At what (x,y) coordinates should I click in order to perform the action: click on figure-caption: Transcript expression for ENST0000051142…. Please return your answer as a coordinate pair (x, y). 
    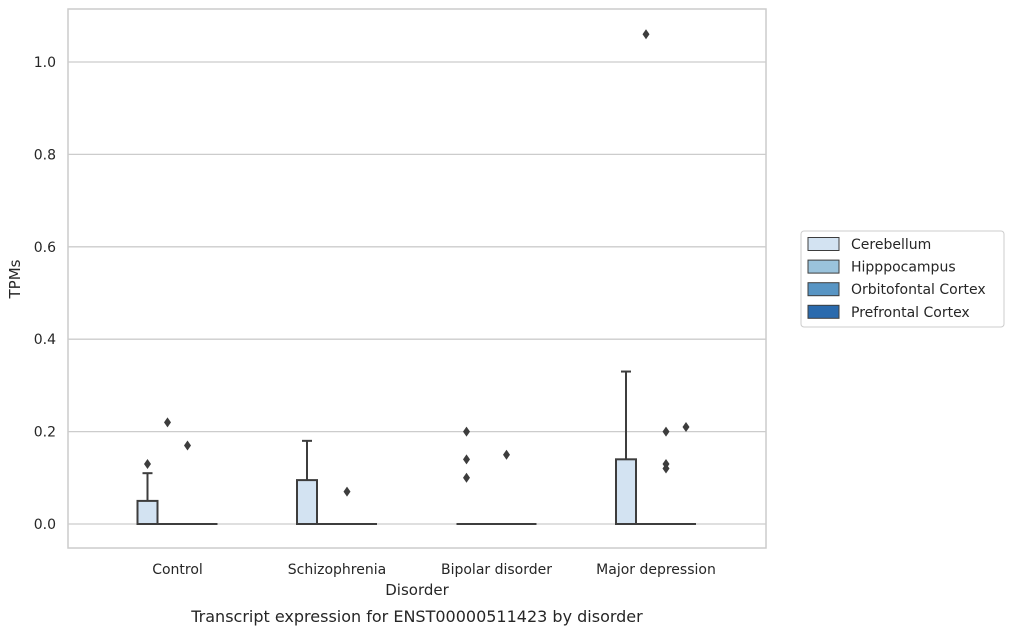
    Looking at the image, I should click on (416, 616).